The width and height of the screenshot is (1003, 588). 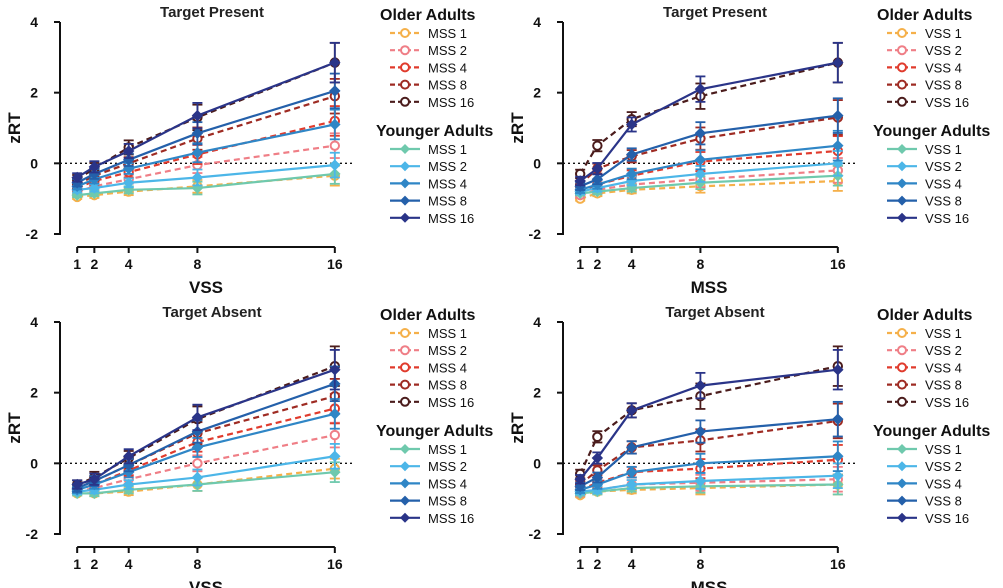 What do you see at coordinates (943, 67) in the screenshot?
I see `legend-entry-label: VSS 4` at bounding box center [943, 67].